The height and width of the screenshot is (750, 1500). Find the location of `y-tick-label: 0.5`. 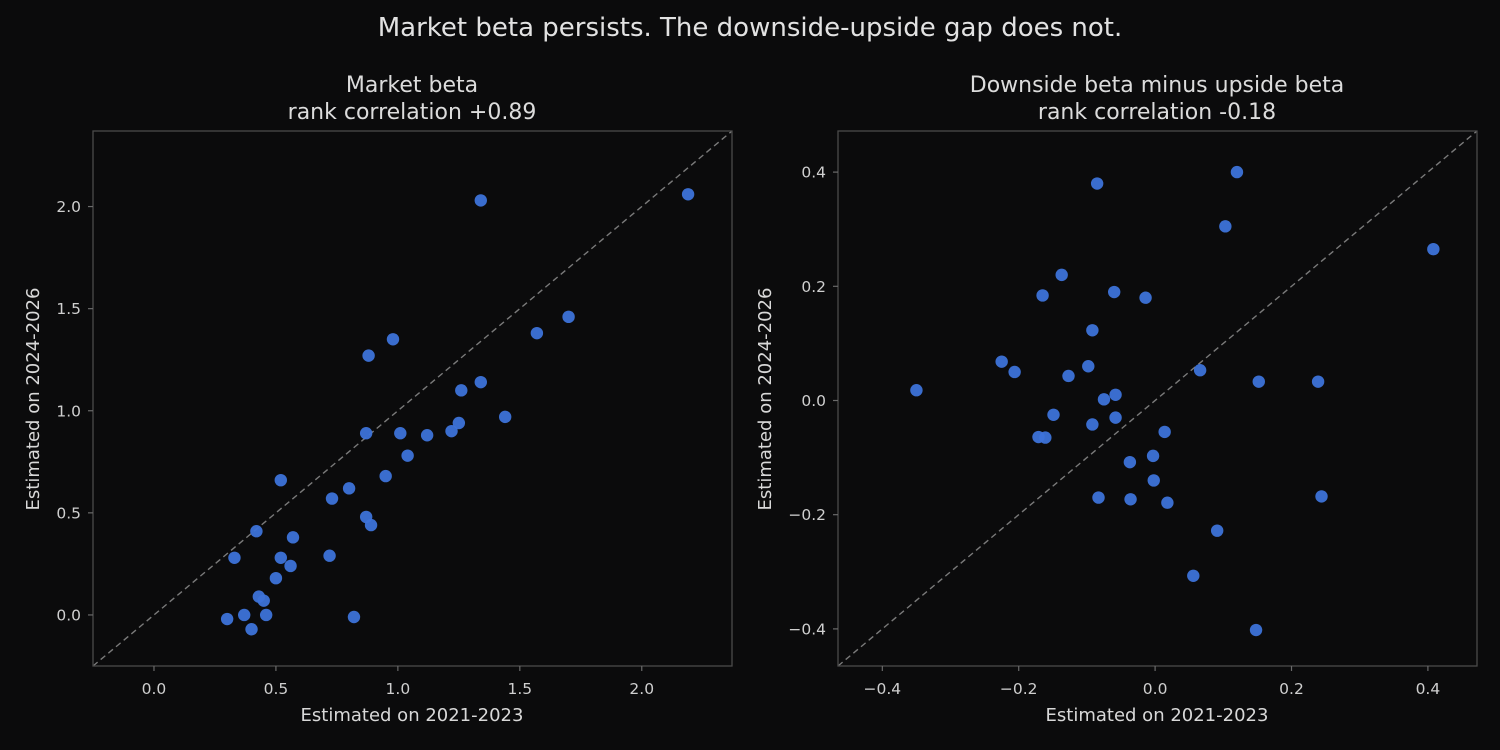

y-tick-label: 0.5 is located at coordinates (68, 513).